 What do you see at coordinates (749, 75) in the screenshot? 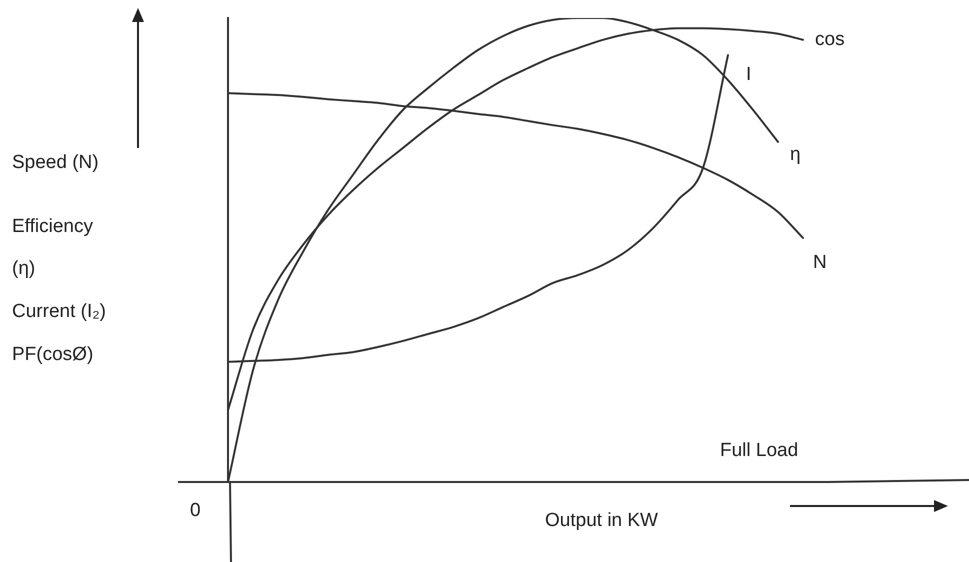
I see `series-label: I` at bounding box center [749, 75].